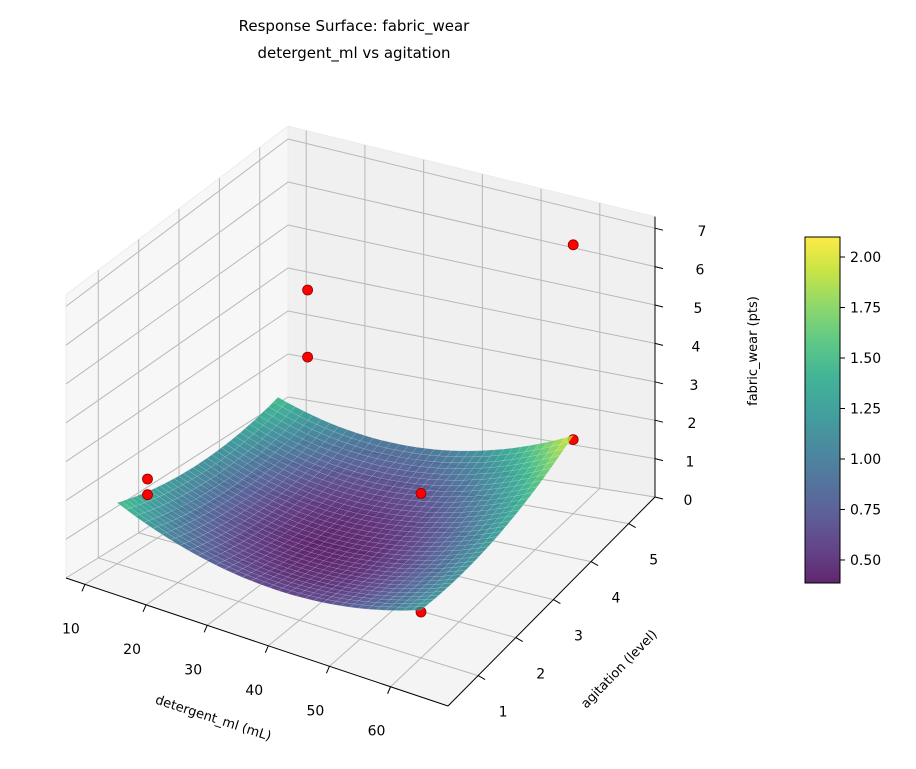  What do you see at coordinates (865, 511) in the screenshot?
I see `colorbar-tick-label: 0.75` at bounding box center [865, 511].